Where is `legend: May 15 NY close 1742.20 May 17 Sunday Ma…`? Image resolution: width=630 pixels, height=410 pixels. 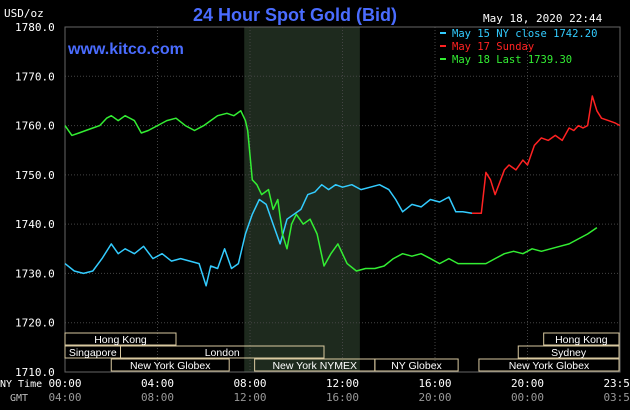 legend: May 15 NY close 1742.20 May 17 Sunday Ma… is located at coordinates (518, 47).